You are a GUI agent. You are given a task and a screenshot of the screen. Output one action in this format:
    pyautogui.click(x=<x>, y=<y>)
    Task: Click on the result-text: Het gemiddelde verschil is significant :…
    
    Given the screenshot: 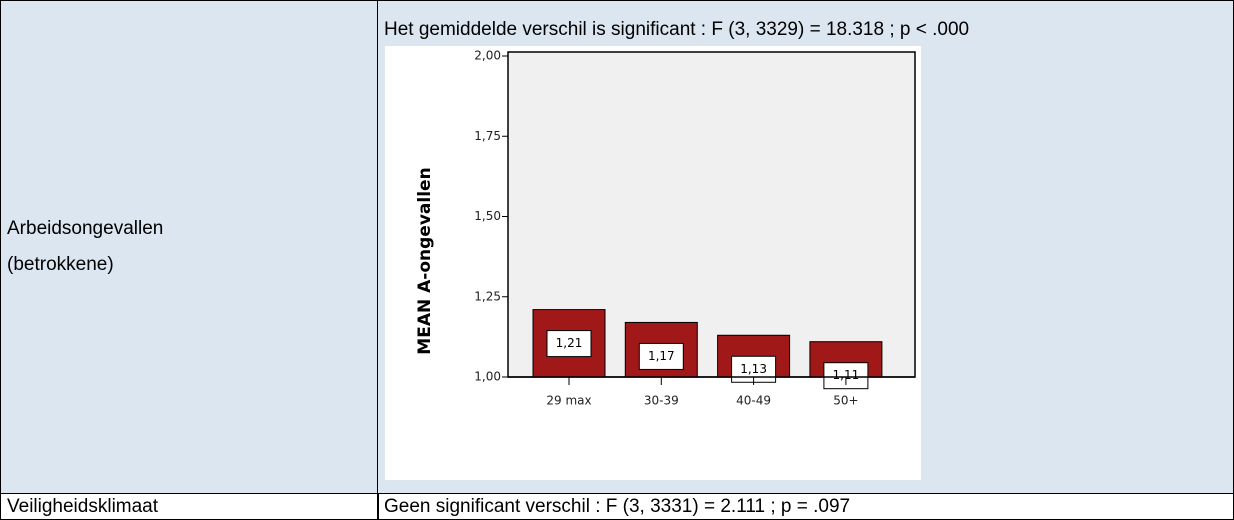 What is the action you would take?
    pyautogui.click(x=677, y=29)
    